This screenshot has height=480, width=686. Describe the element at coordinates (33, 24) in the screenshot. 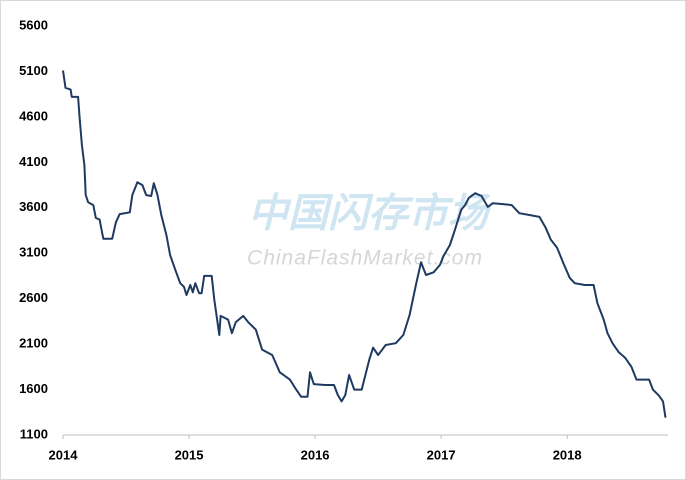

I see `y-tick-label: 5600` at that location.